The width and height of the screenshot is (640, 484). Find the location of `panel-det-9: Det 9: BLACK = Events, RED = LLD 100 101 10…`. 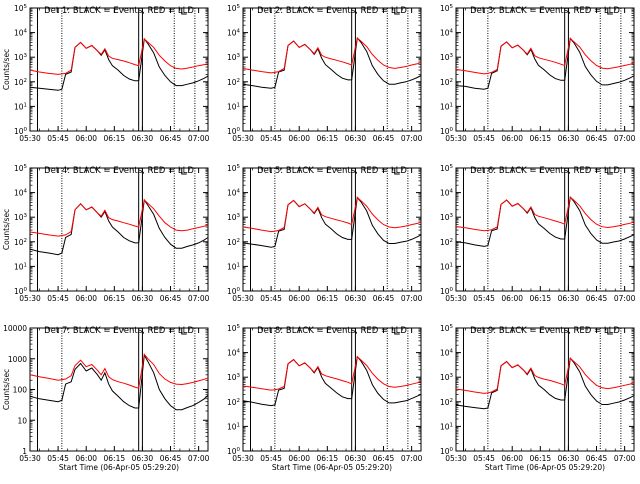

panel-det-9: Det 9: BLACK = Events, RED = LLD 100 101 10… is located at coordinates (538, 398).